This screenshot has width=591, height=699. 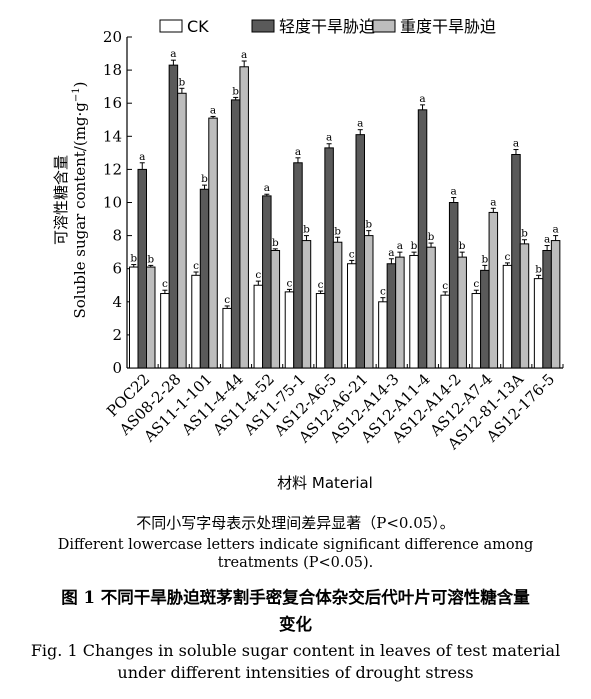 I want to click on y-tick-label: 4, so click(x=117, y=302).